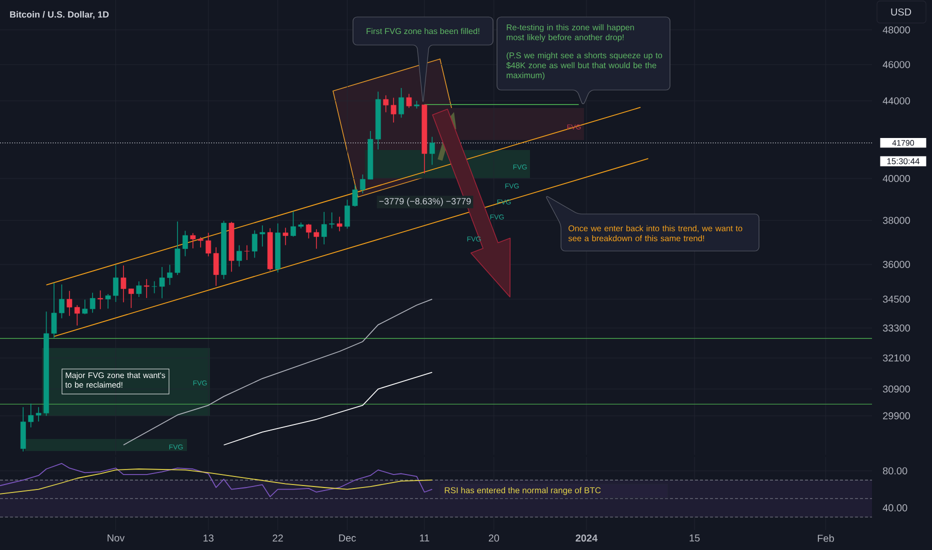 The height and width of the screenshot is (550, 932). I want to click on annotation: Major FVG zone that want's to be reclaimed!, so click(115, 380).